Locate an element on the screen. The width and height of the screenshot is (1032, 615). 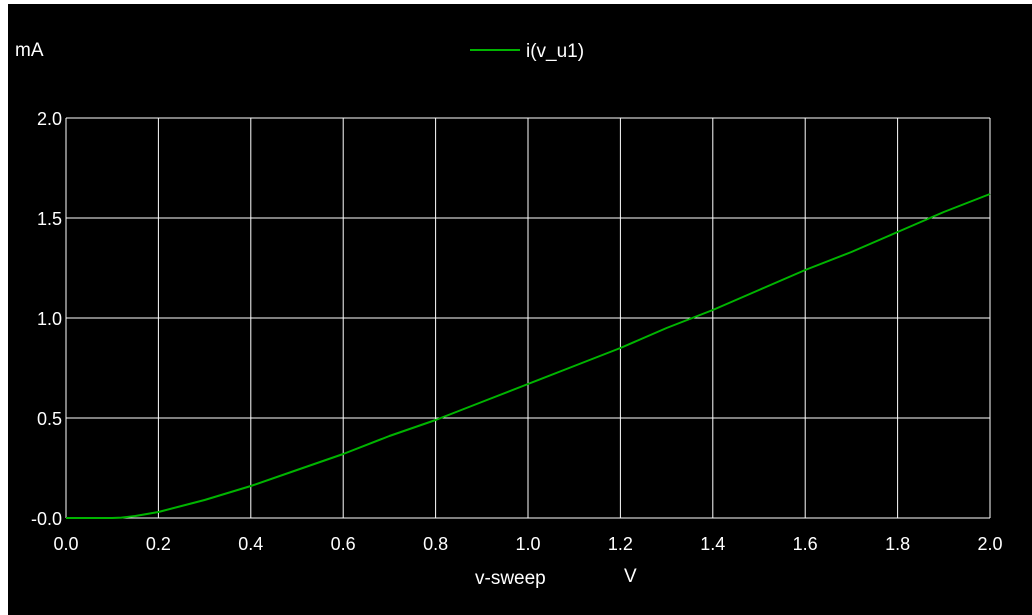
x-tick-label-8: 1.6 is located at coordinates (805, 544).